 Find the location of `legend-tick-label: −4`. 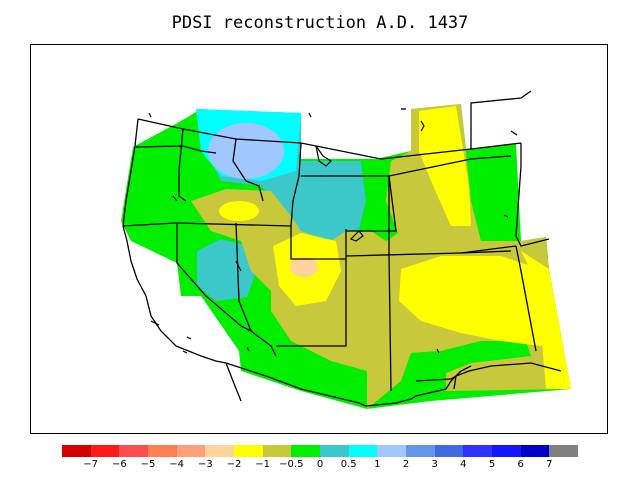

legend-tick-label: −4 is located at coordinates (177, 464).